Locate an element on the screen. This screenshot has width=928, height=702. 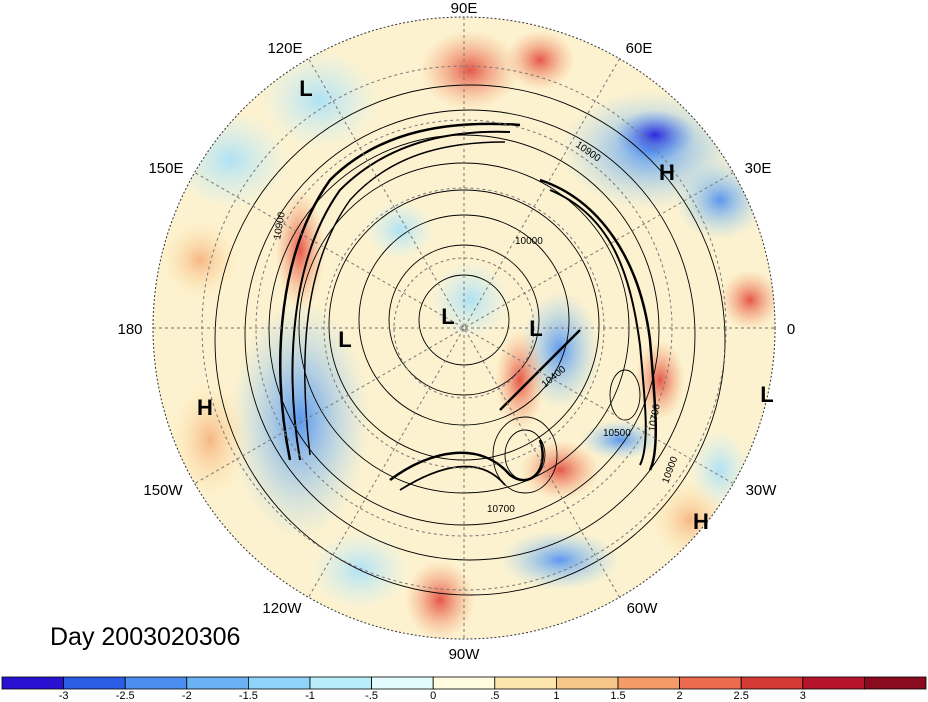
colorbar-tick-label: 3 is located at coordinates (803, 696).